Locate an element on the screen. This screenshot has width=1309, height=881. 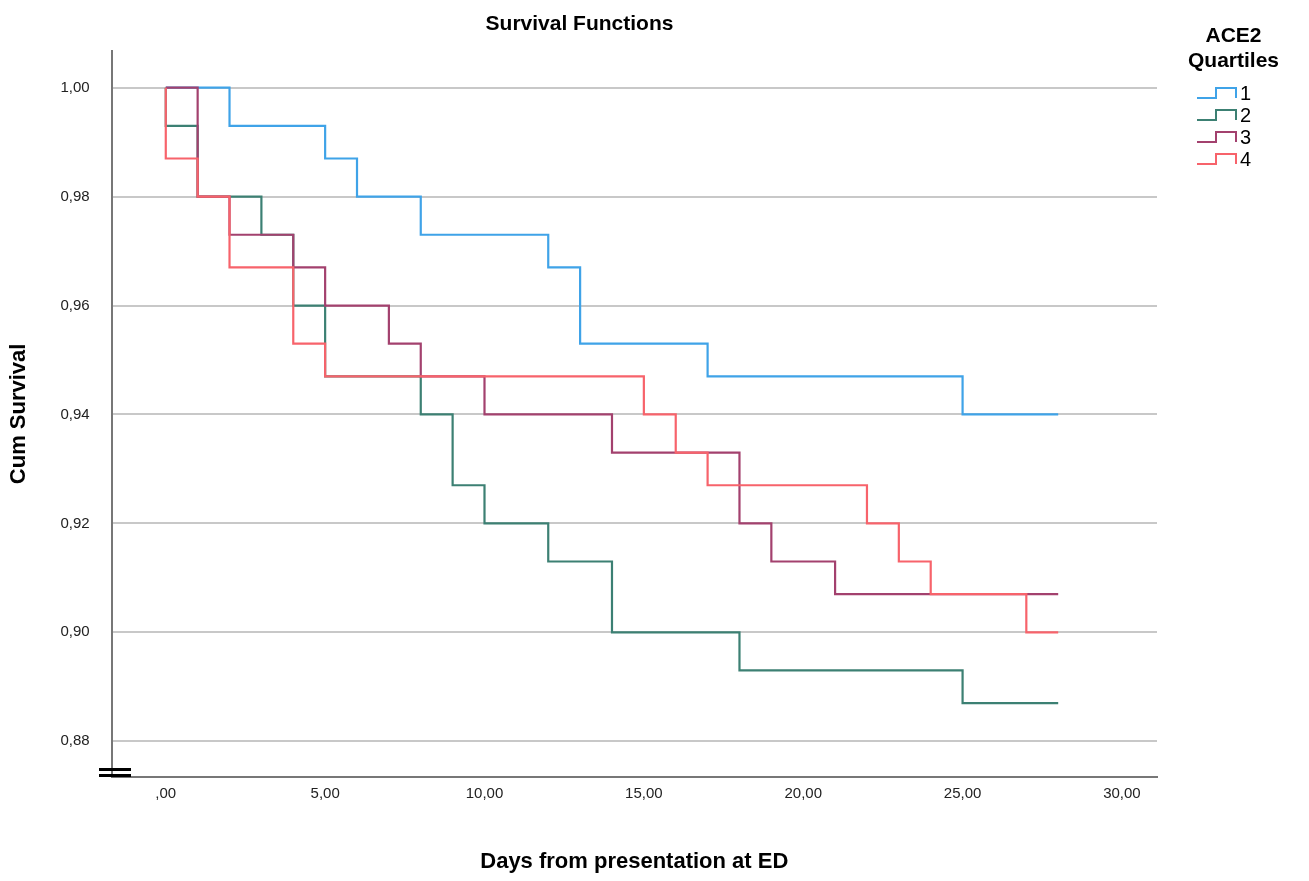
x-axis-title: Days from presentation at ED is located at coordinates (634, 860).